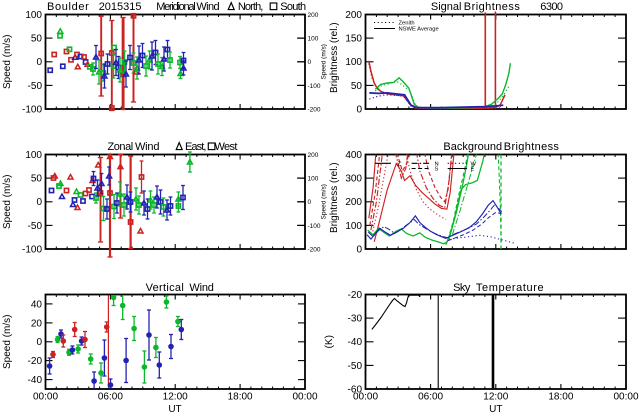 This screenshot has height=420, width=640. Describe the element at coordinates (462, 288) in the screenshot. I see `svg-text: Sky` at that location.